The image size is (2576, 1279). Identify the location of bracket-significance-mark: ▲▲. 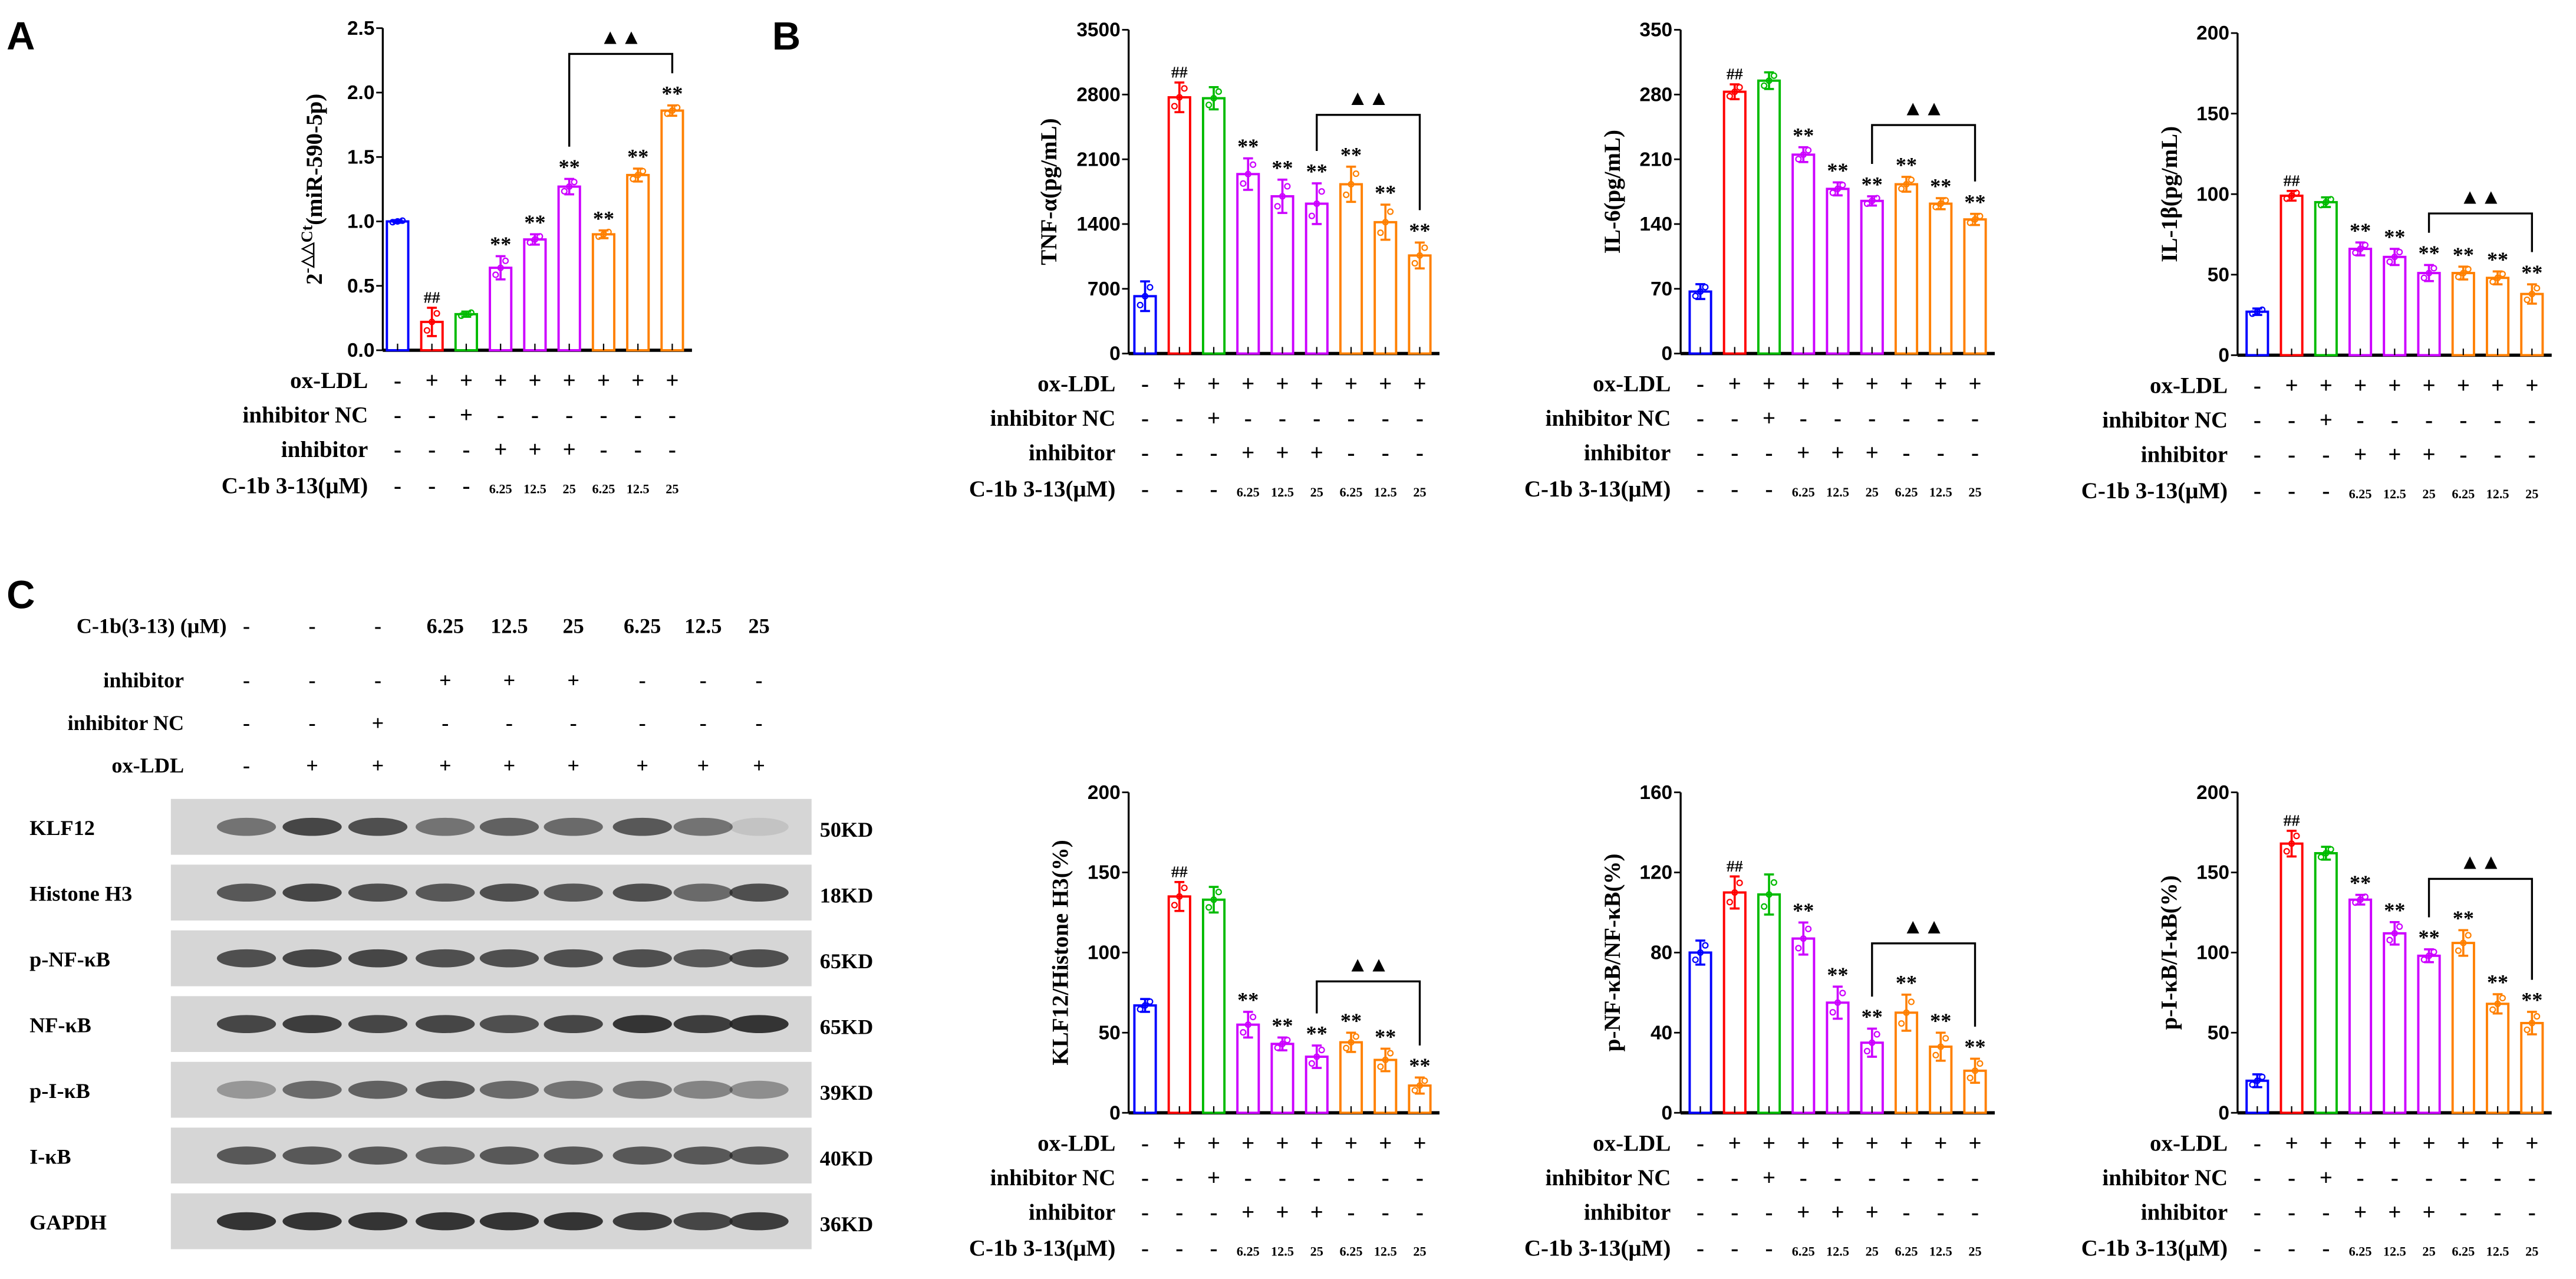
(1368, 964).